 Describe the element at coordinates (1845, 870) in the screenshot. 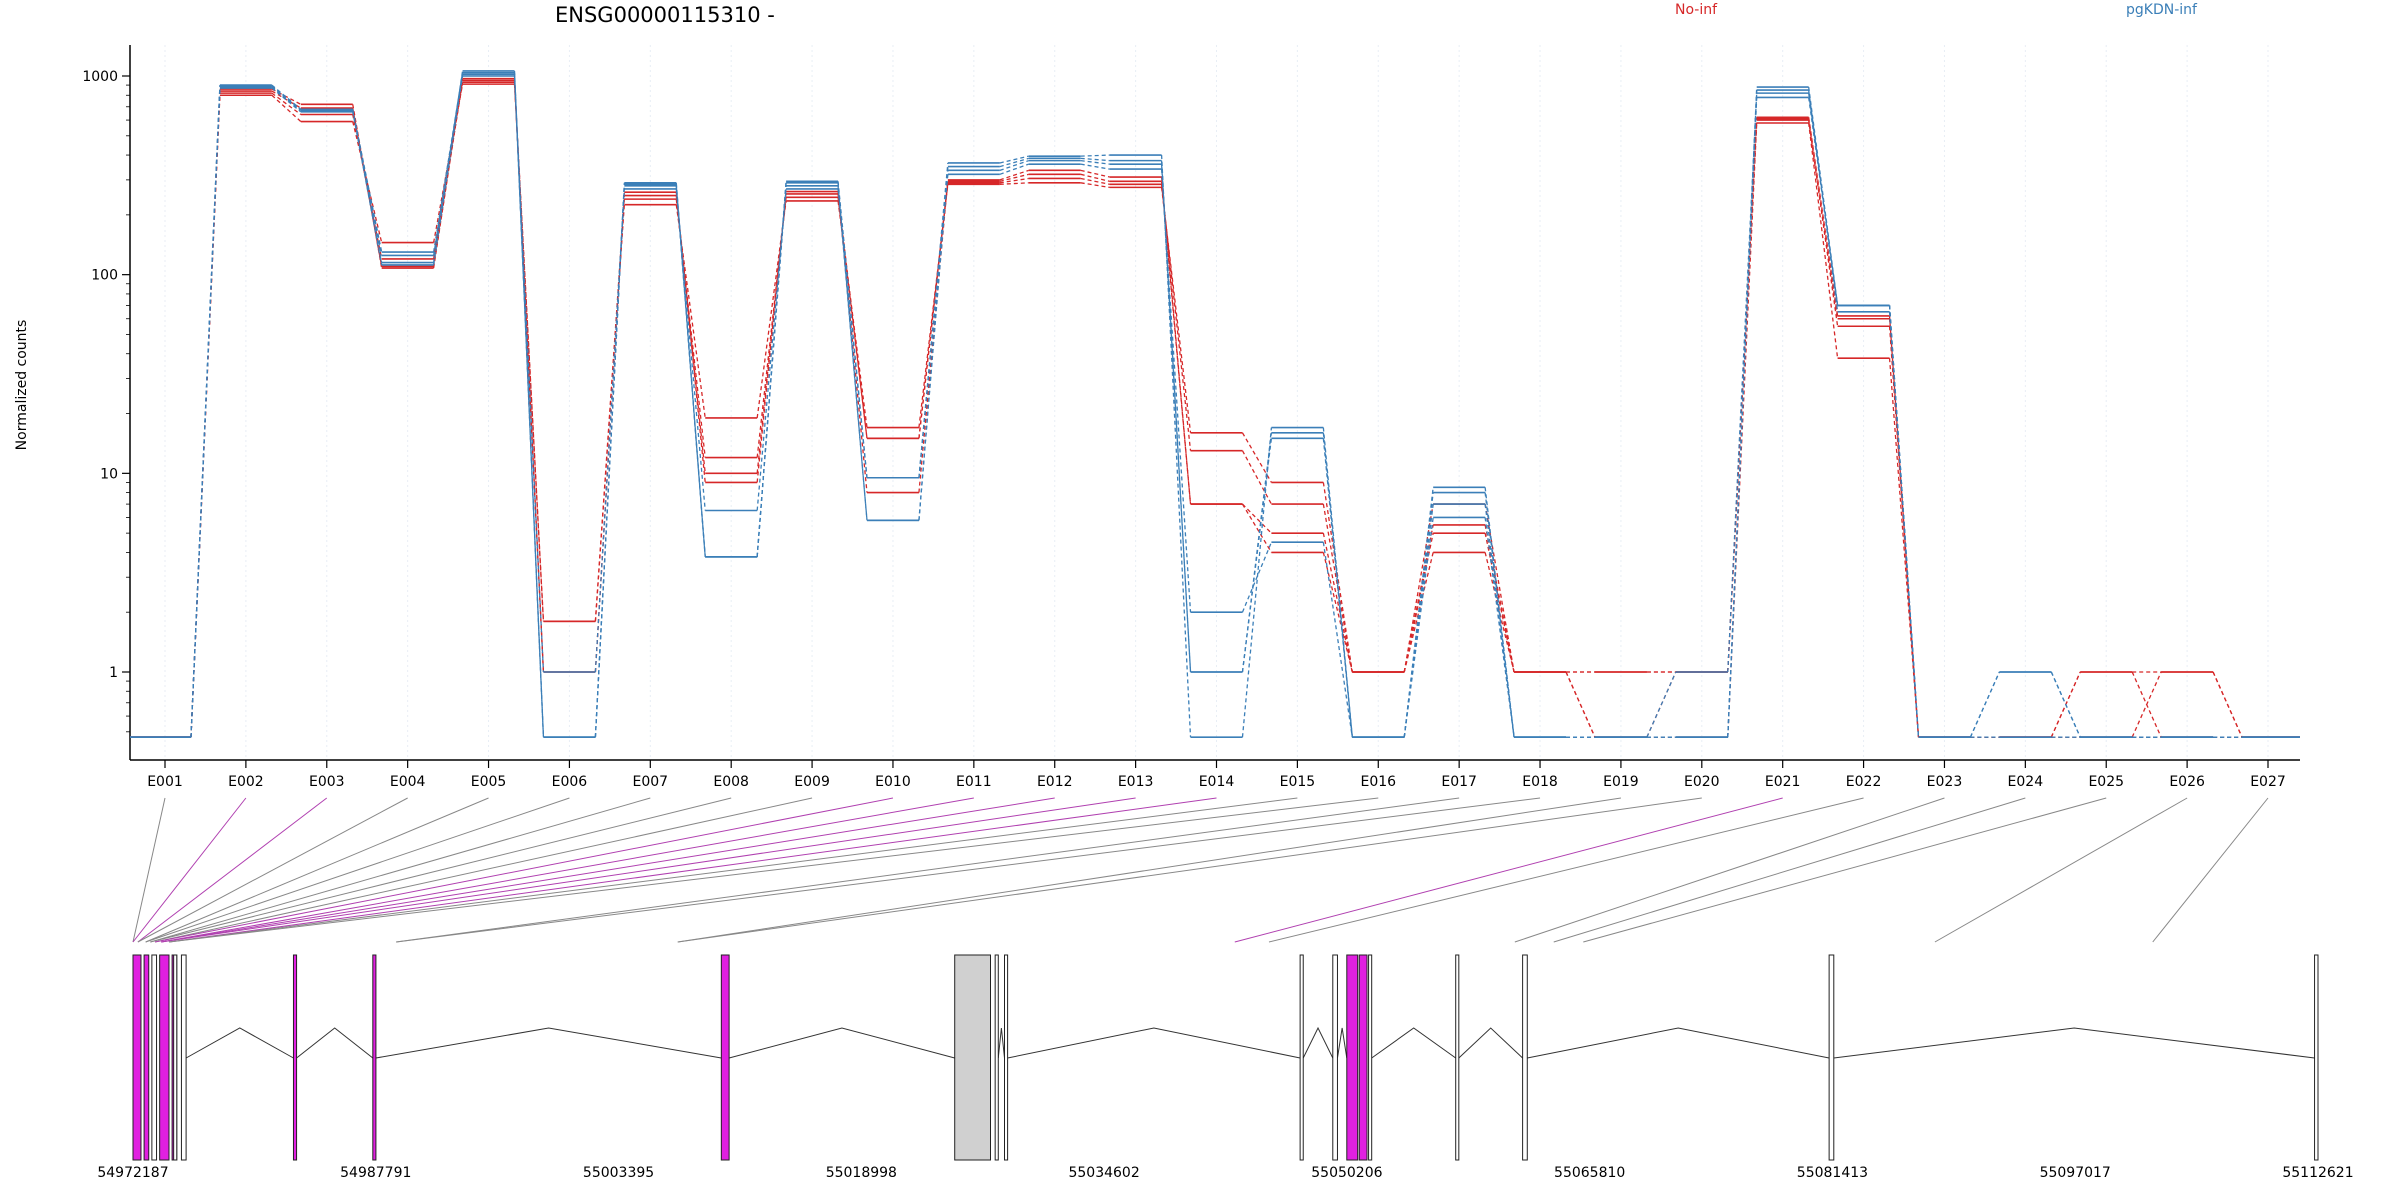

I see `connector-e025` at that location.